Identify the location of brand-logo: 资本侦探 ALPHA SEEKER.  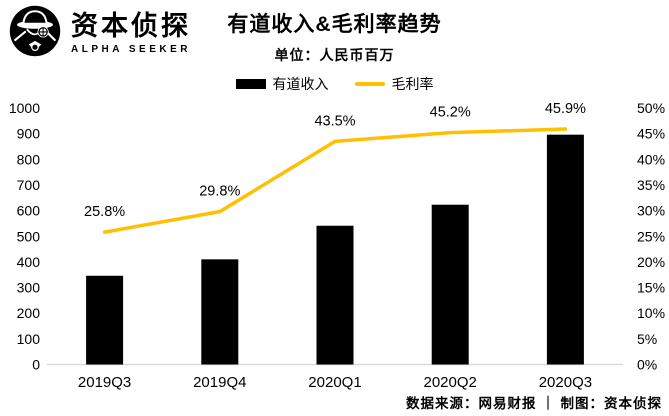
(99, 33).